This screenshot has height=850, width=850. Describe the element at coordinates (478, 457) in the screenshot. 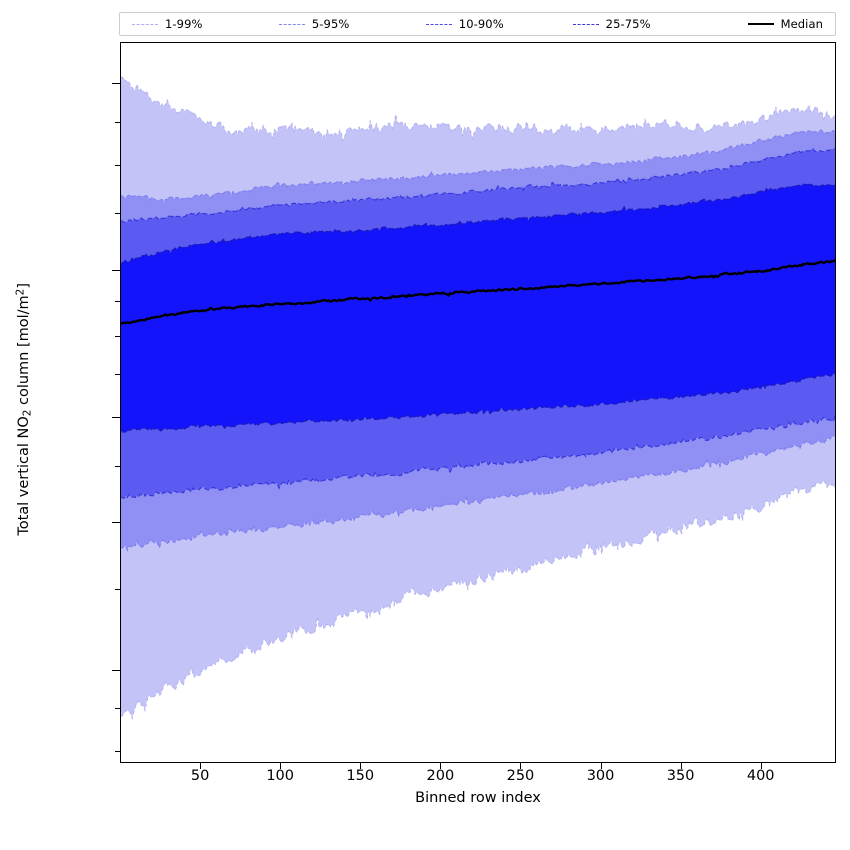

I see `percentile-line-p10` at that location.